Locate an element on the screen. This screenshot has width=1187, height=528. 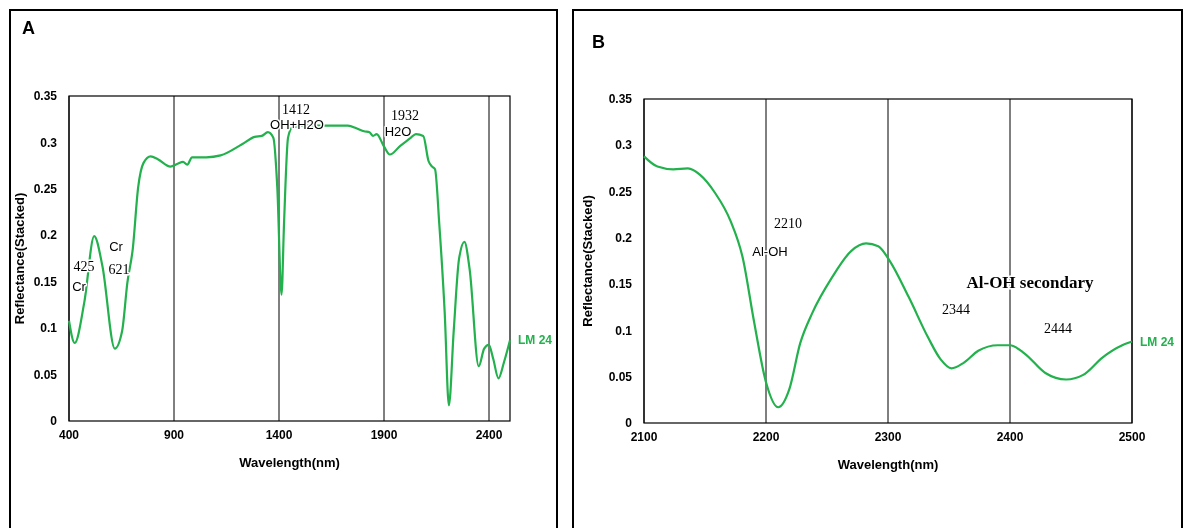
annotation: 1932 is located at coordinates (405, 115).